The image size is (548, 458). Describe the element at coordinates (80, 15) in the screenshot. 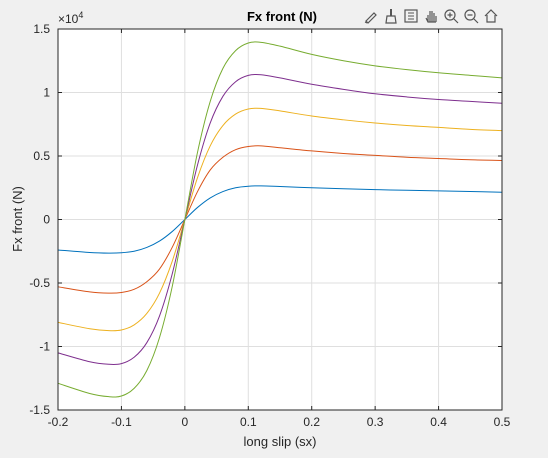

I see `y-exponent-power: 4` at that location.